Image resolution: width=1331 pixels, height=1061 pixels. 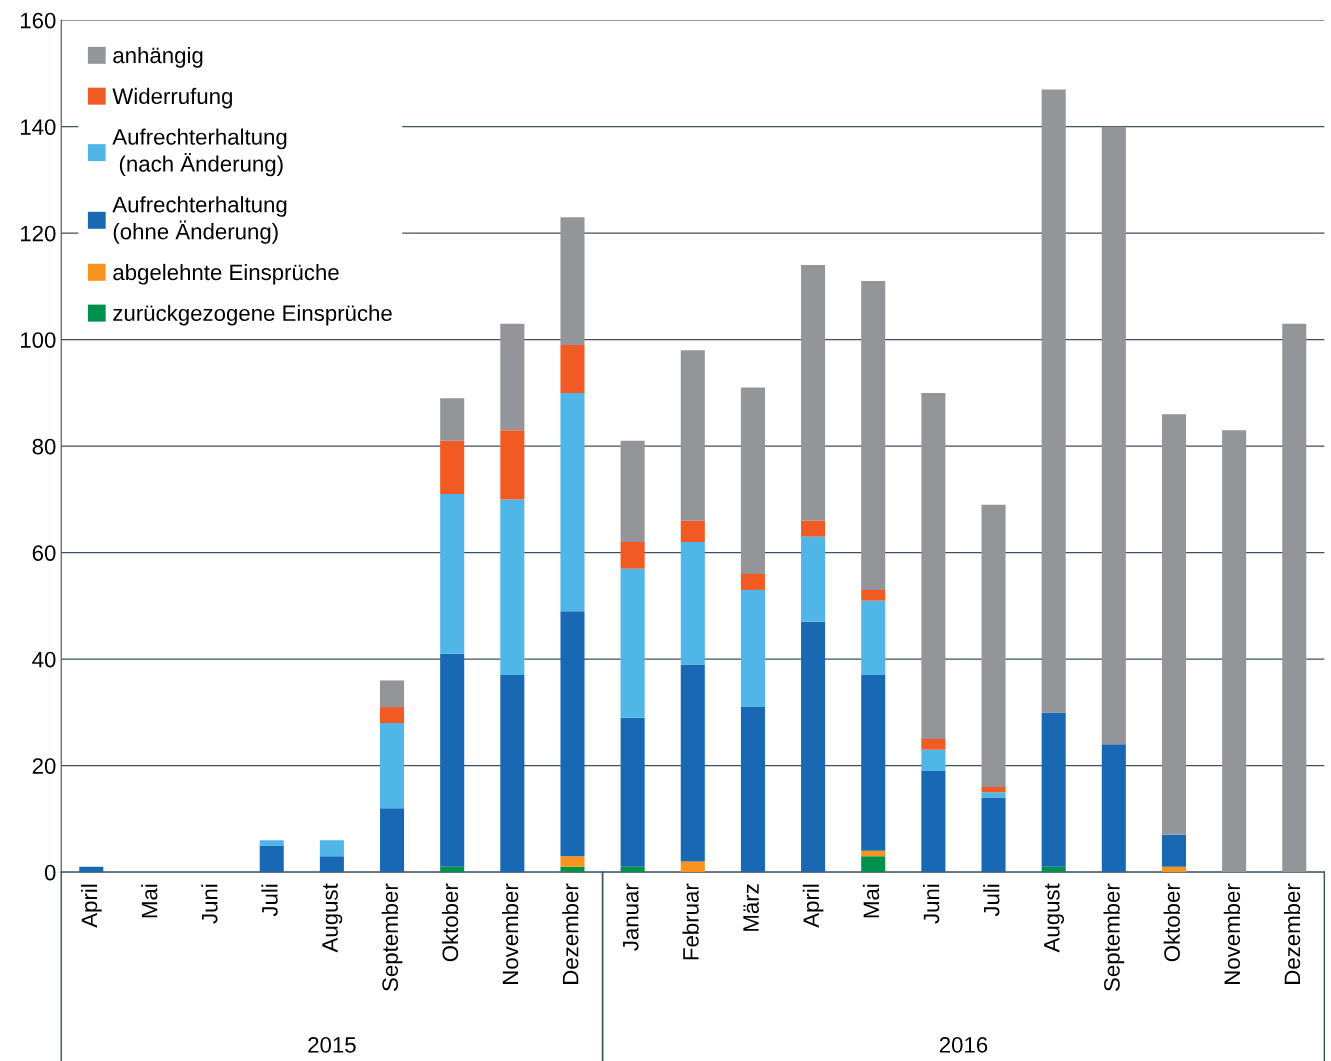 What do you see at coordinates (226, 274) in the screenshot?
I see `legend-label: abgelehnte Einsprüche` at bounding box center [226, 274].